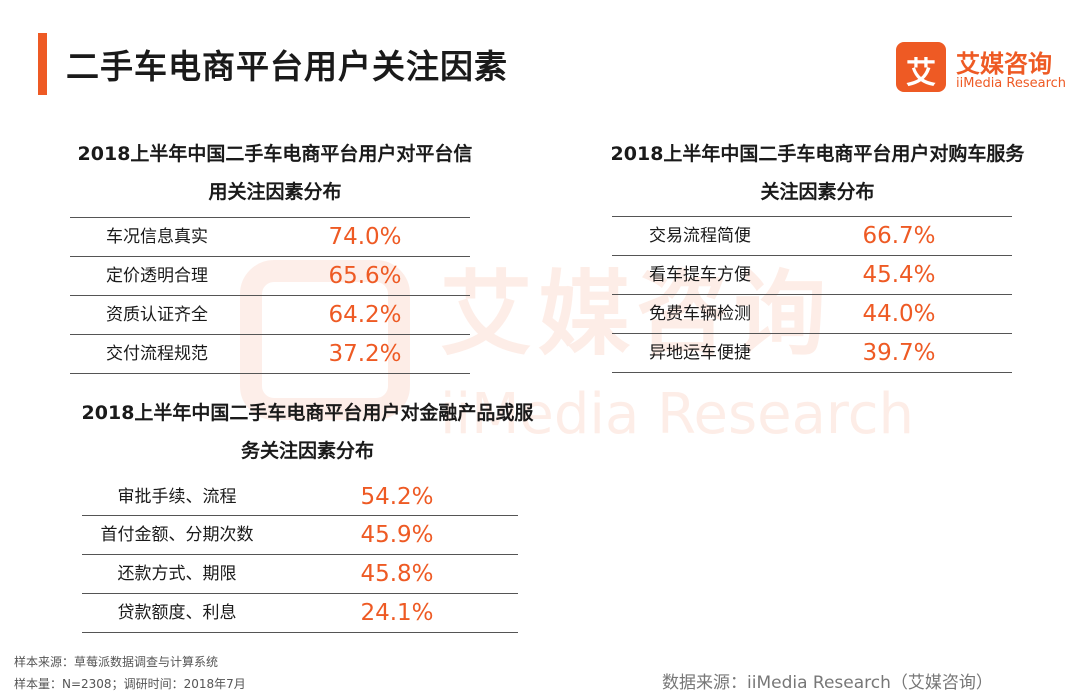 The height and width of the screenshot is (698, 1080). What do you see at coordinates (700, 275) in the screenshot?
I see `row-label: 看车提车方便` at bounding box center [700, 275].